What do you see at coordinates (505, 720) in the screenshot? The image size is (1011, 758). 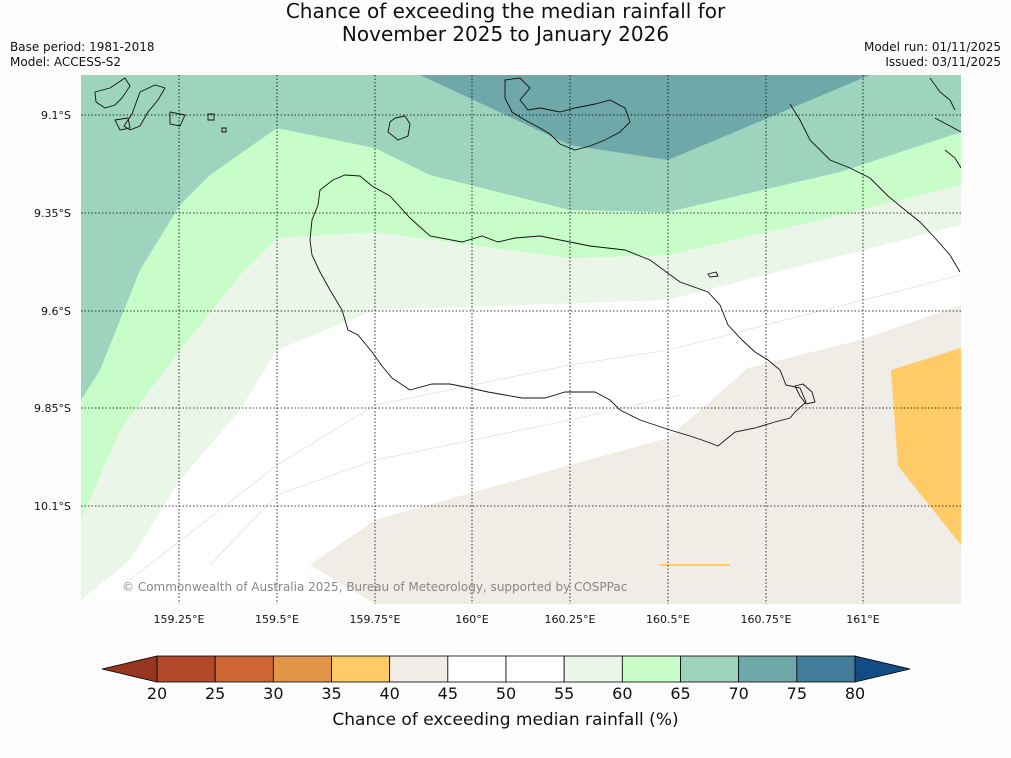 I see `colorbar-title: Chance of exceeding median rainfall (%)` at bounding box center [505, 720].